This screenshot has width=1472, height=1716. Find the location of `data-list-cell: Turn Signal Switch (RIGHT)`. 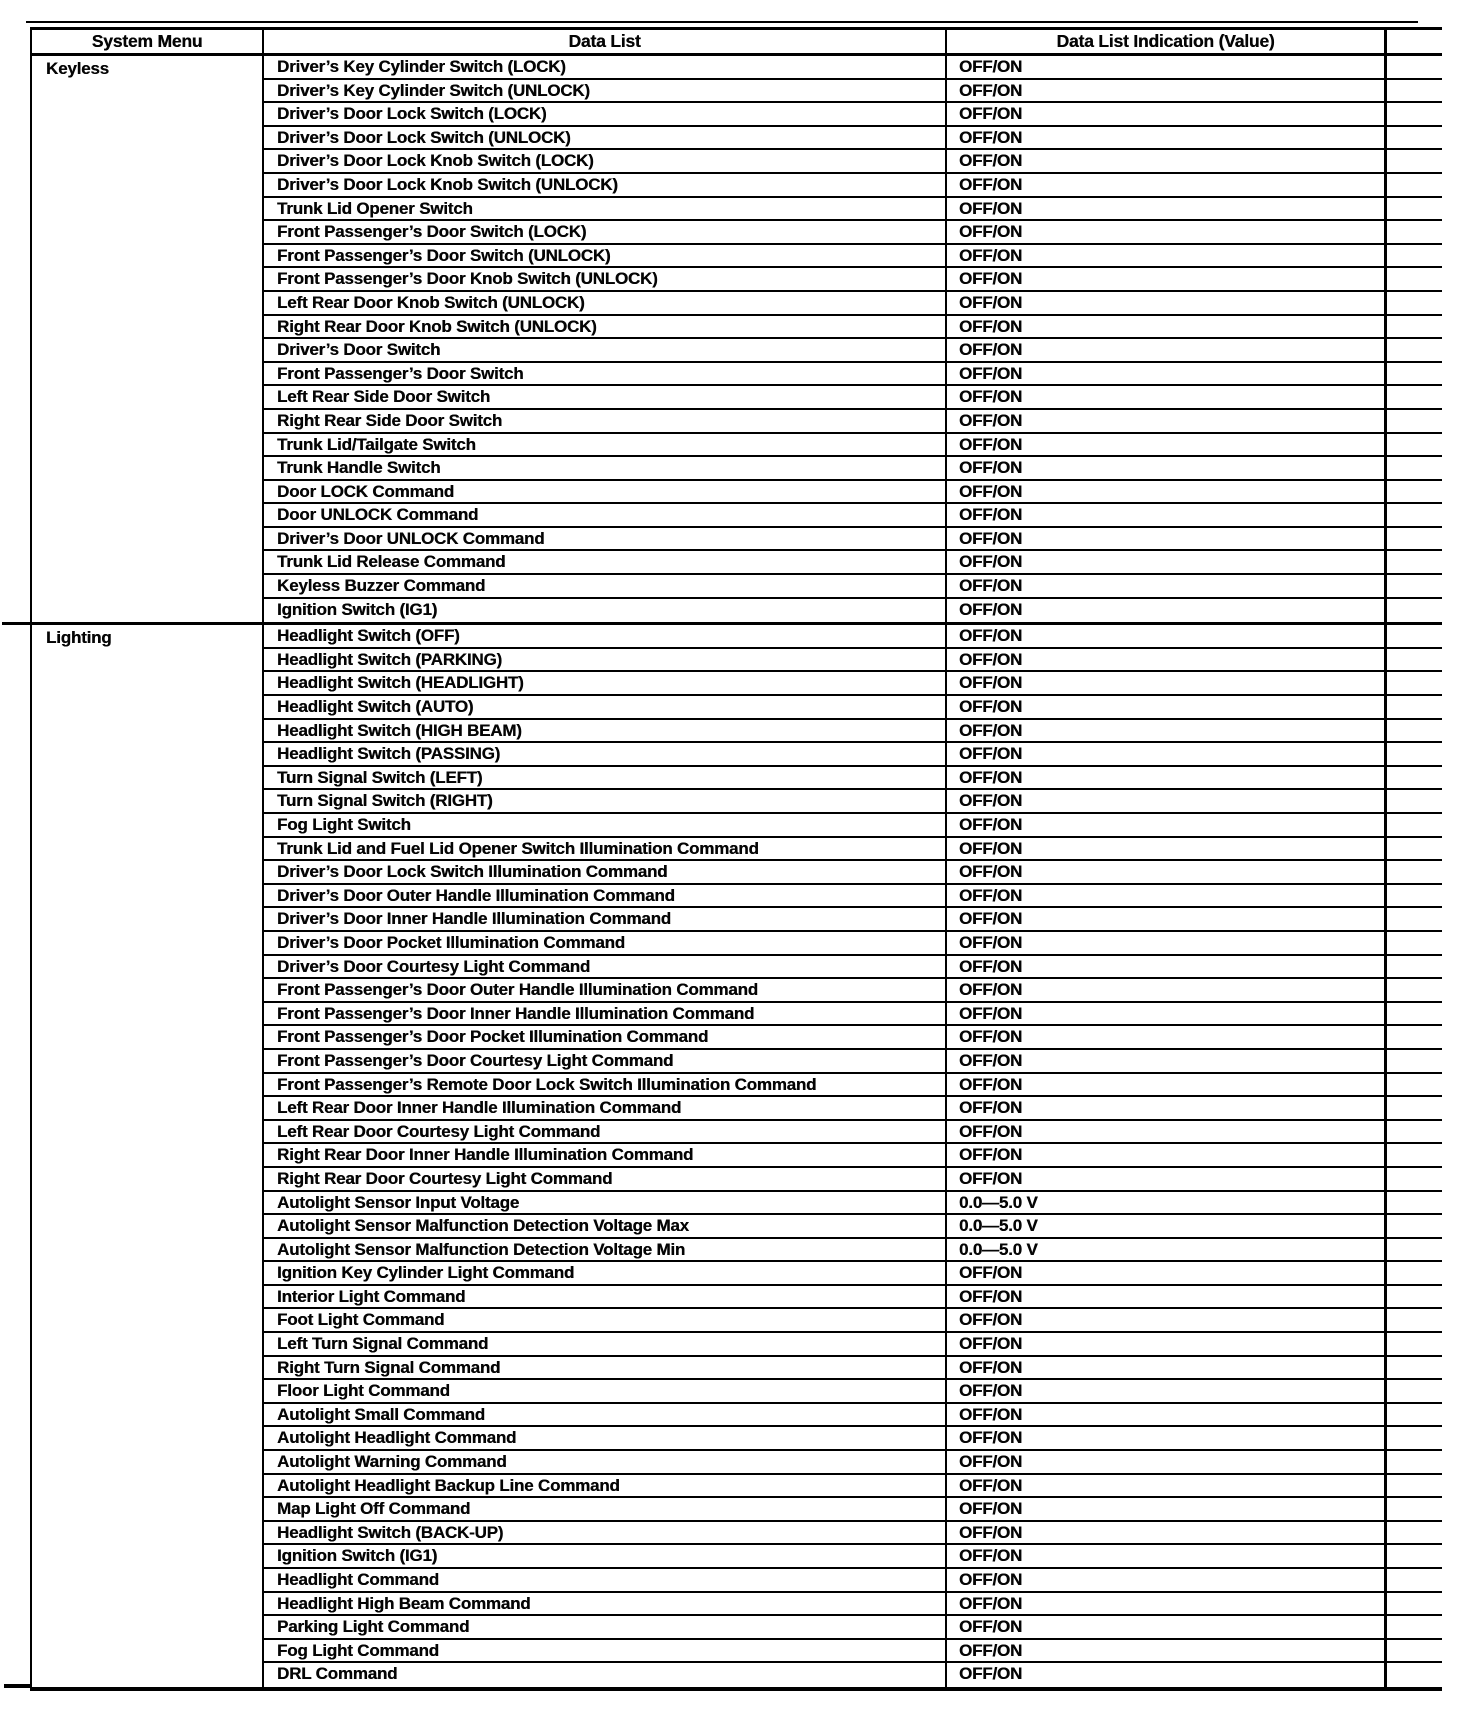

data-list-cell: Turn Signal Switch (RIGHT) is located at coordinates (605, 801).